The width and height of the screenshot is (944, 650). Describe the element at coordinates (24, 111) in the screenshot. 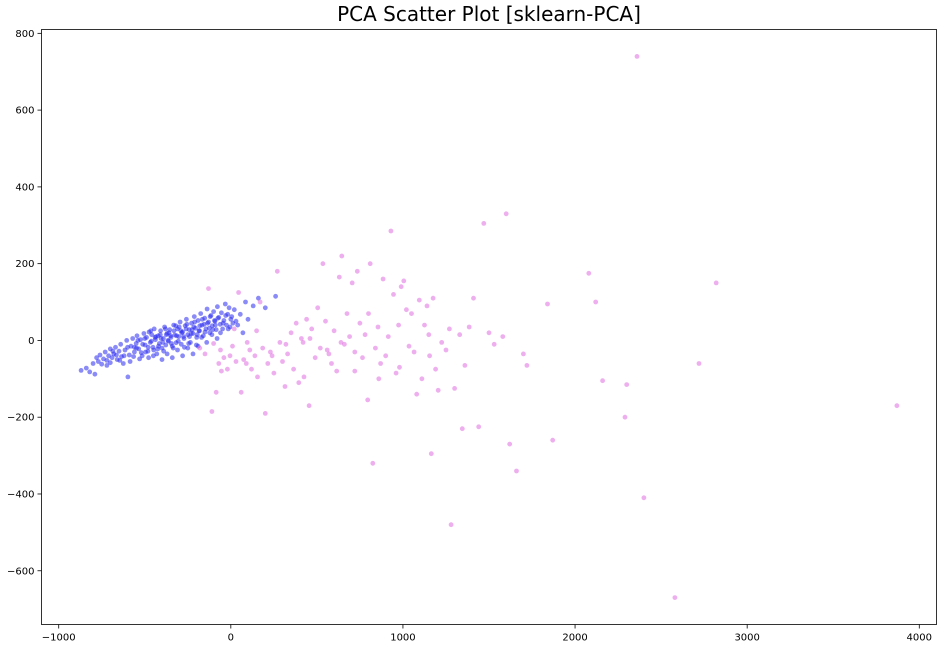

I see `y-tick-label: 600` at that location.